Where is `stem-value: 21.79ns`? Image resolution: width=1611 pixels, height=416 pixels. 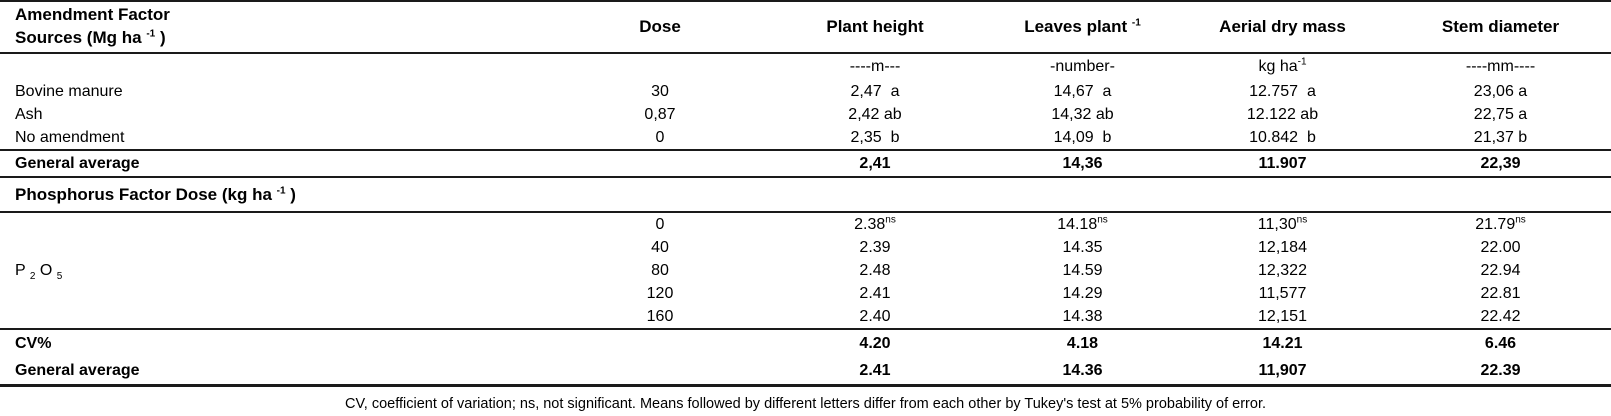 stem-value: 21.79ns is located at coordinates (1500, 224).